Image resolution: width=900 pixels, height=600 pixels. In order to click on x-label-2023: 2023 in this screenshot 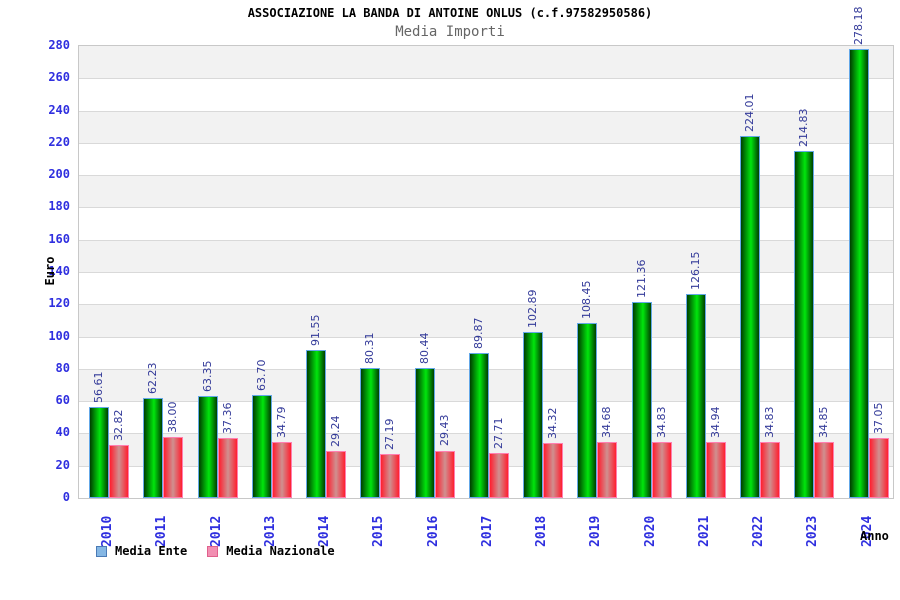, I will do `click(813, 531)`.